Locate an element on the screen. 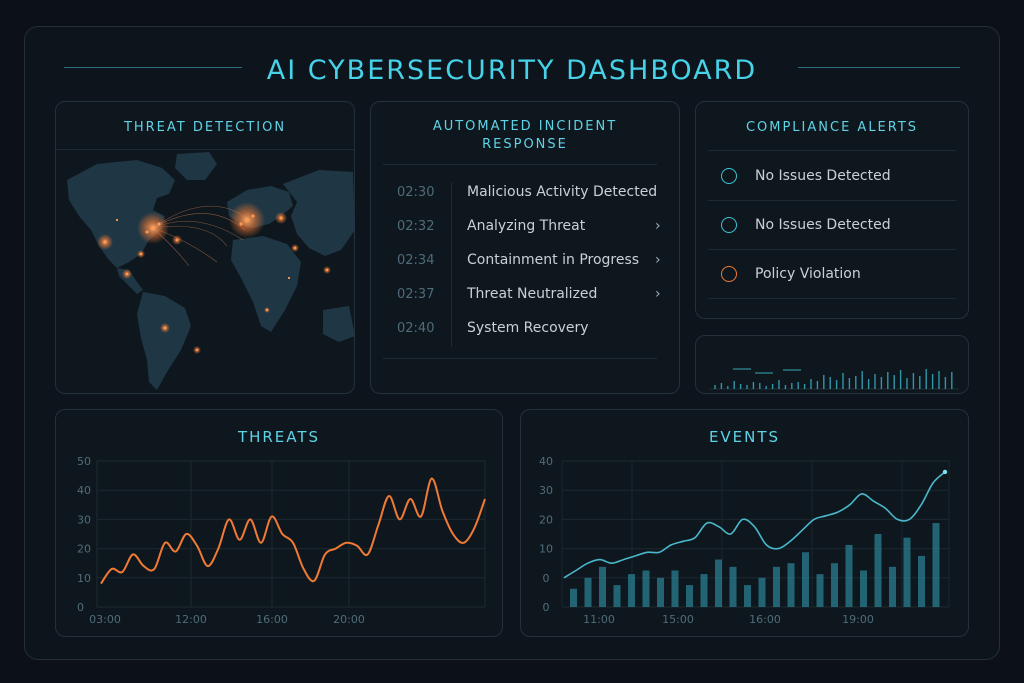  events-series-line is located at coordinates (754, 525).